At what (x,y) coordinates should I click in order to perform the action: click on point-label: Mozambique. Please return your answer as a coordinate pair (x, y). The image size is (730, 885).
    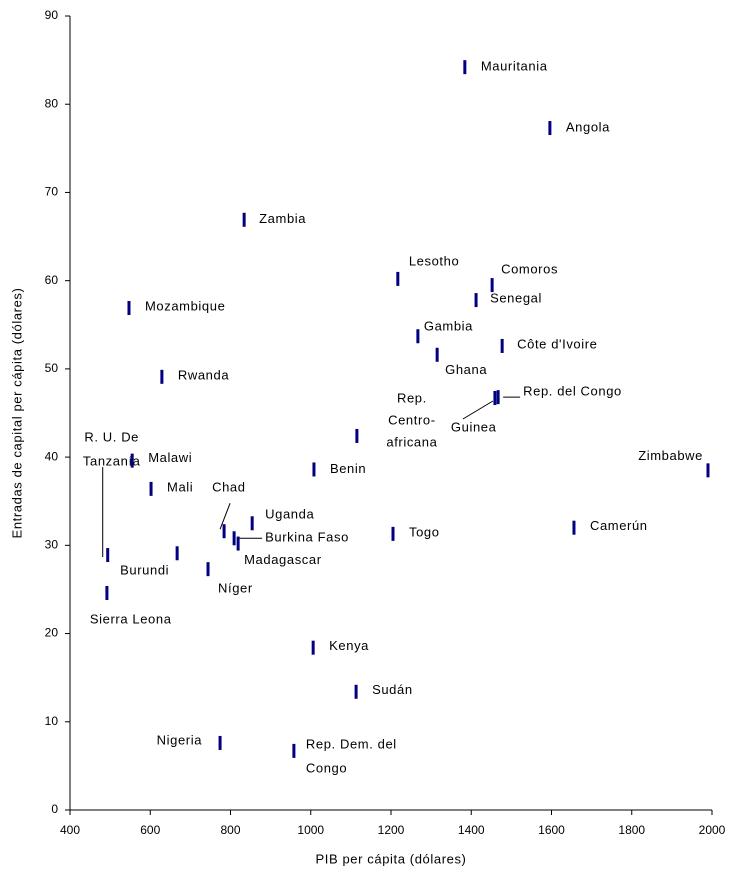
    Looking at the image, I should click on (185, 305).